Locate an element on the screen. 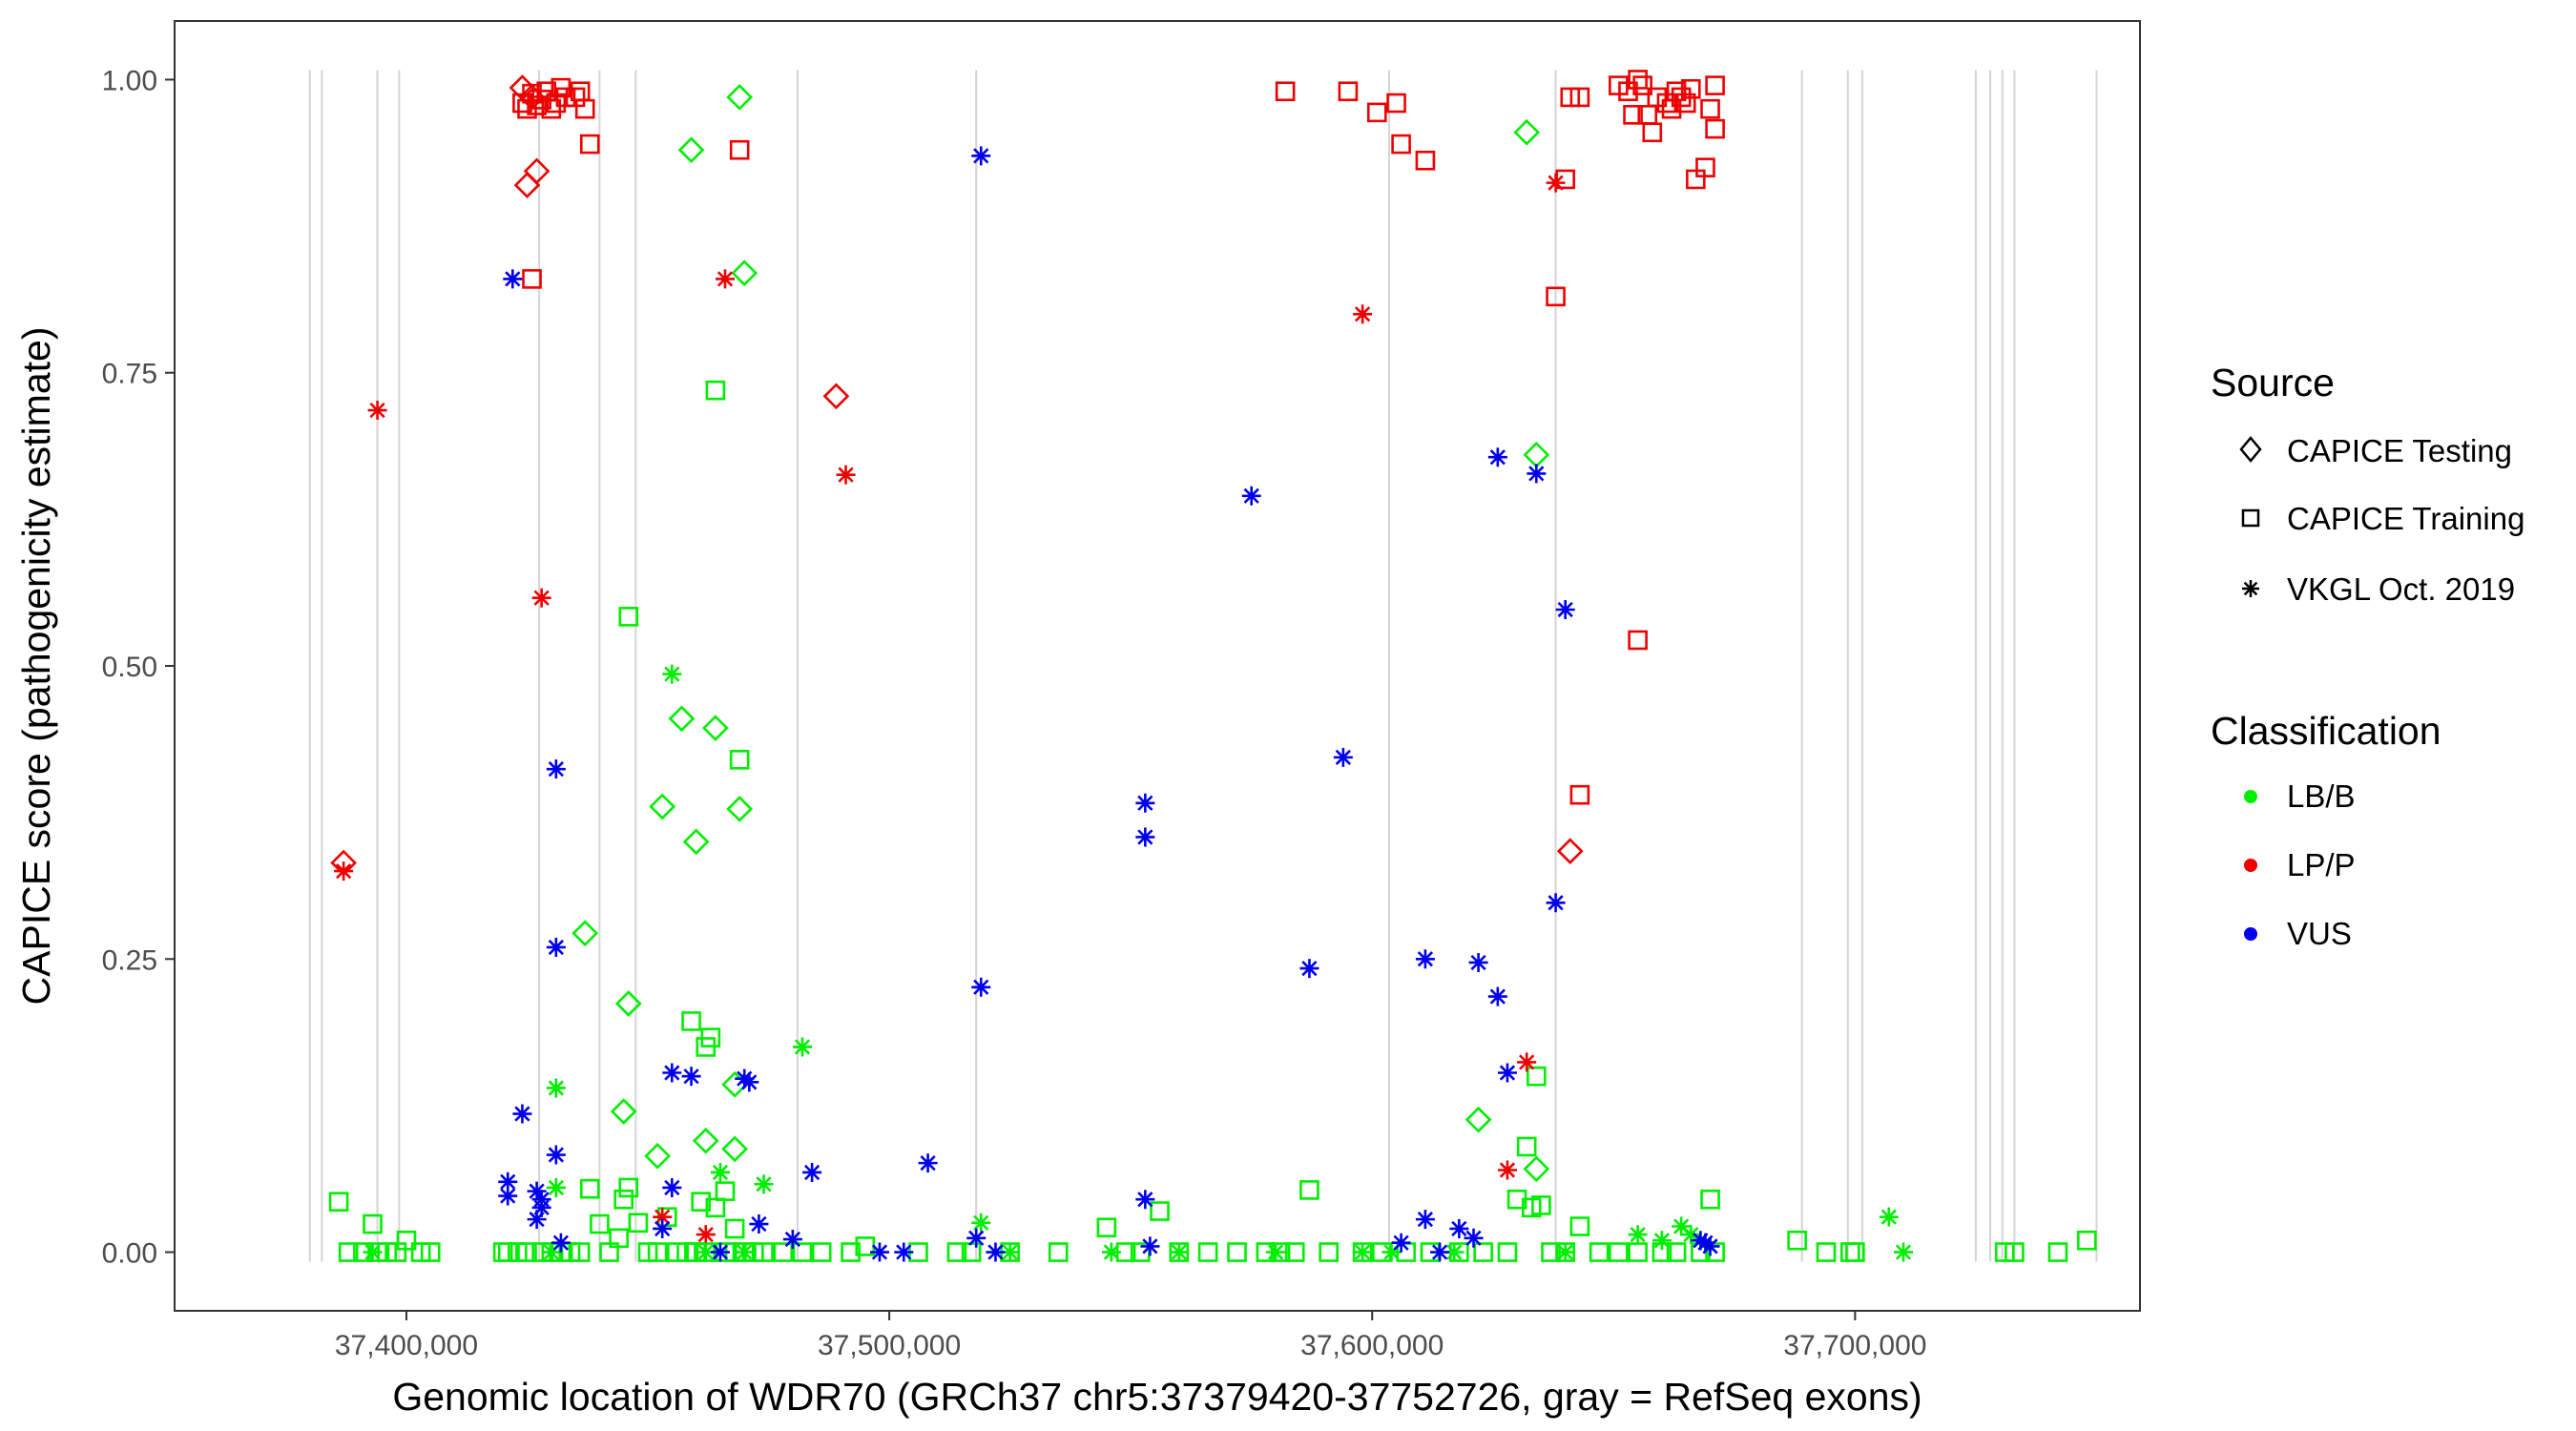 The image size is (2576, 1431). legend-square-icon is located at coordinates (2250, 518).